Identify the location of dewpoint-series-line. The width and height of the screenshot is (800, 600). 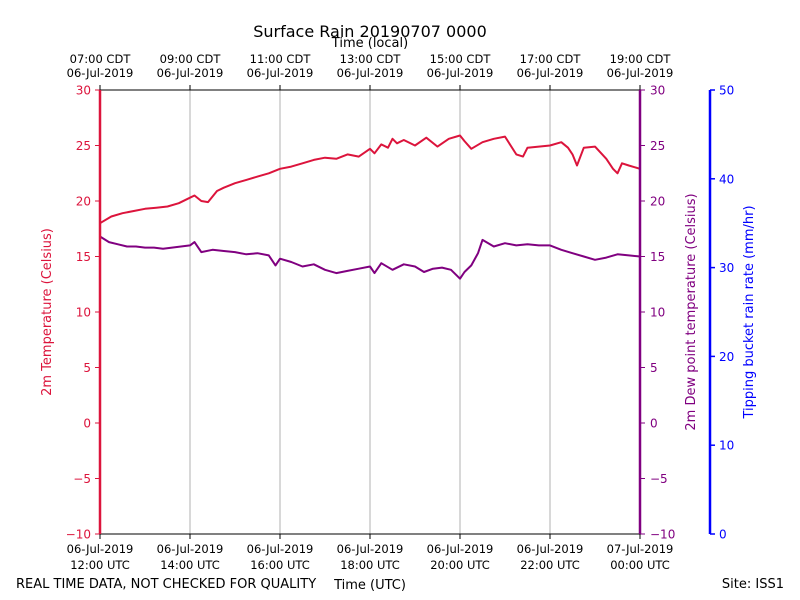
(370, 257).